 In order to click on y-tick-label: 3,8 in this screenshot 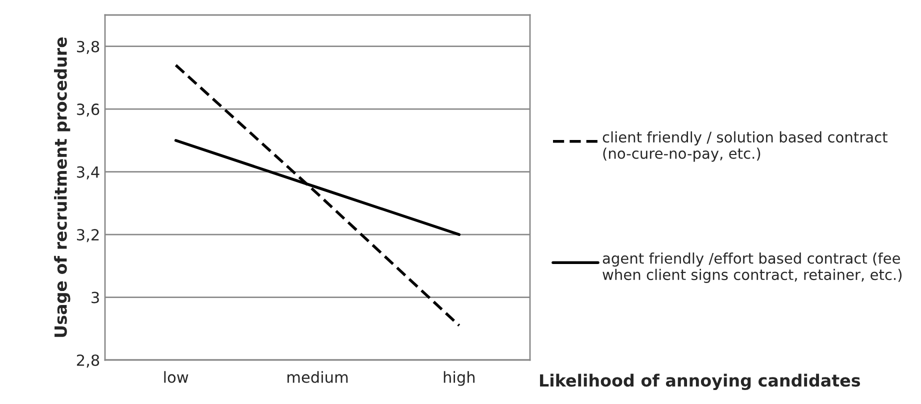, I will do `click(88, 47)`.